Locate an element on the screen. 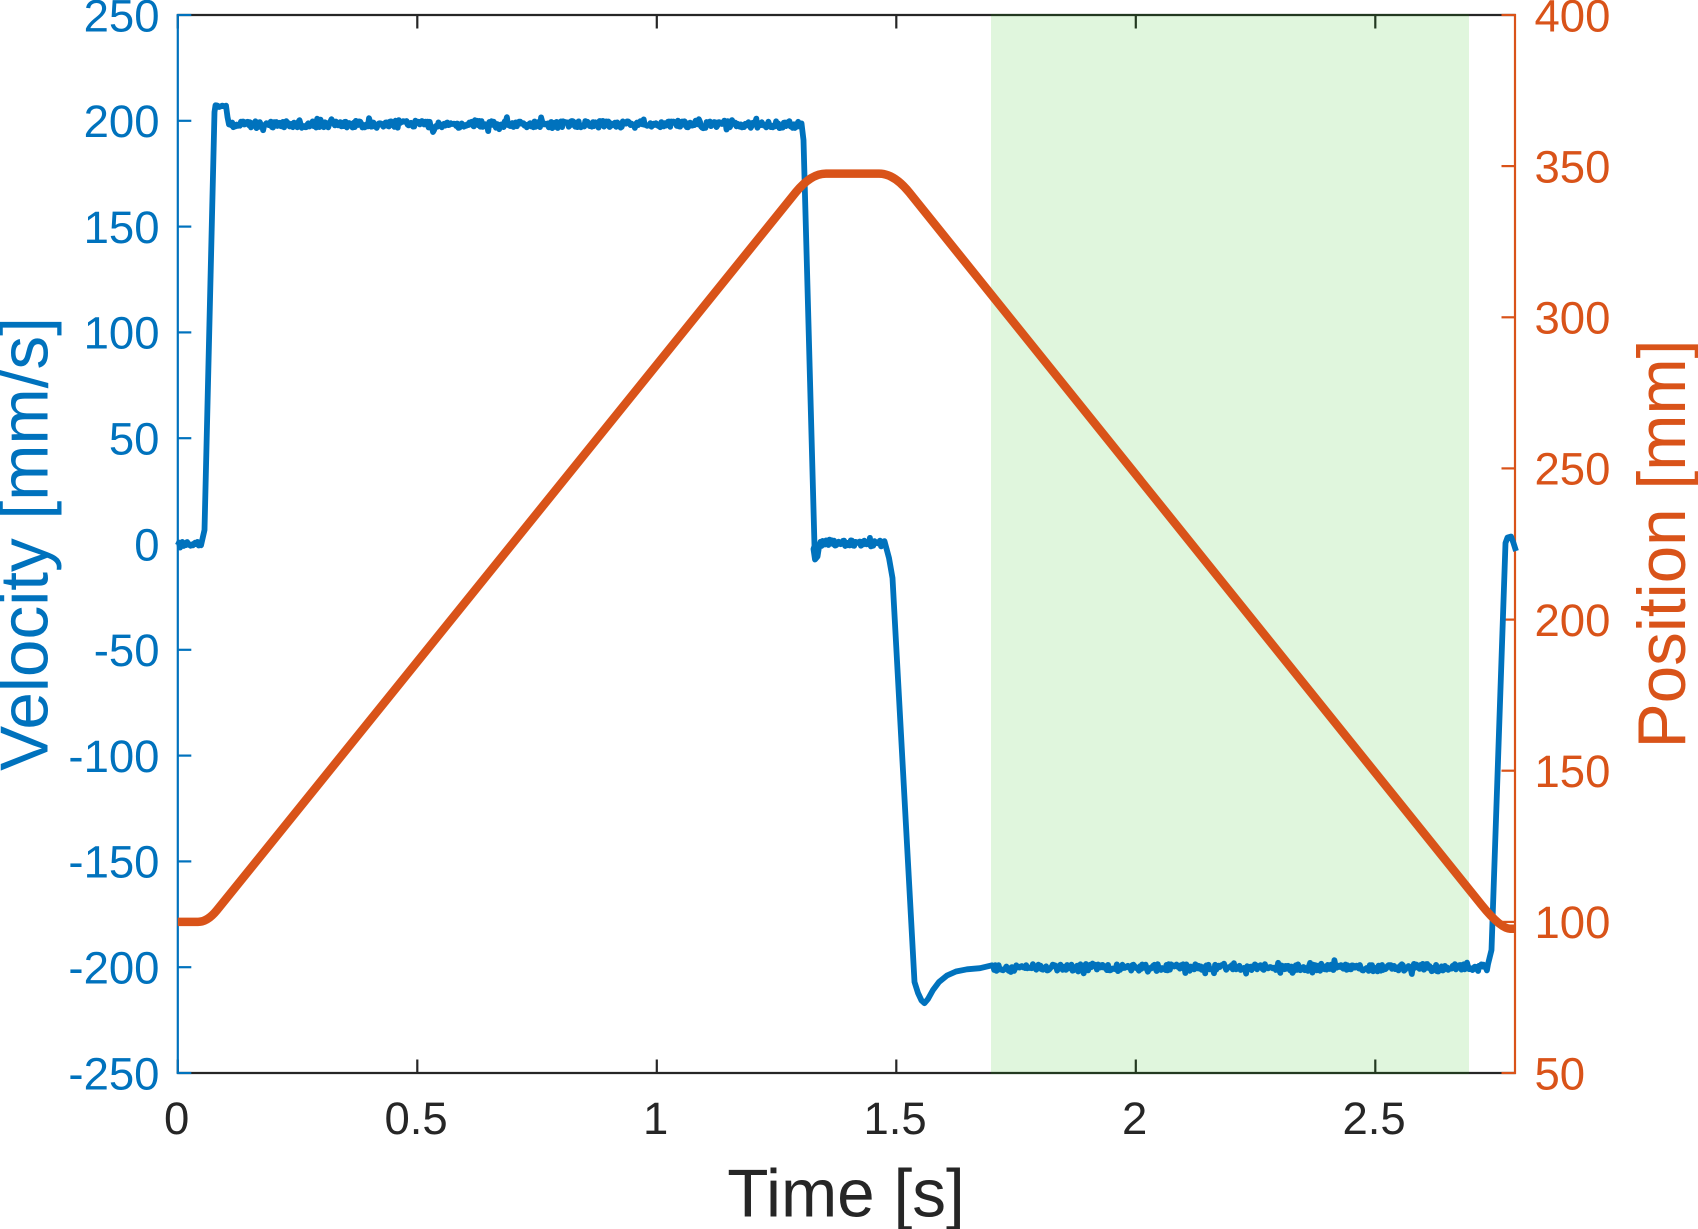 The width and height of the screenshot is (1698, 1229). svg-text: -200 is located at coordinates (113, 968).